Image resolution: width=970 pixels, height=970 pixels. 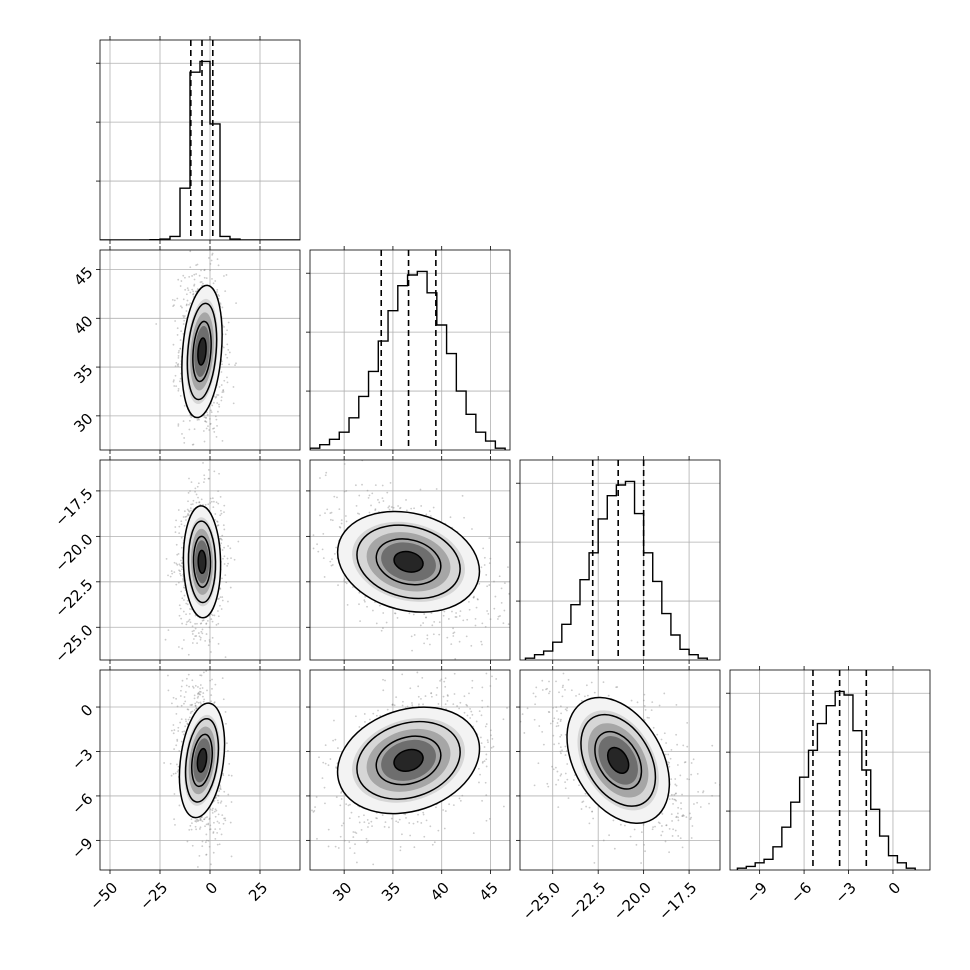 What do you see at coordinates (410, 770) in the screenshot?
I see `panel-frame` at bounding box center [410, 770].